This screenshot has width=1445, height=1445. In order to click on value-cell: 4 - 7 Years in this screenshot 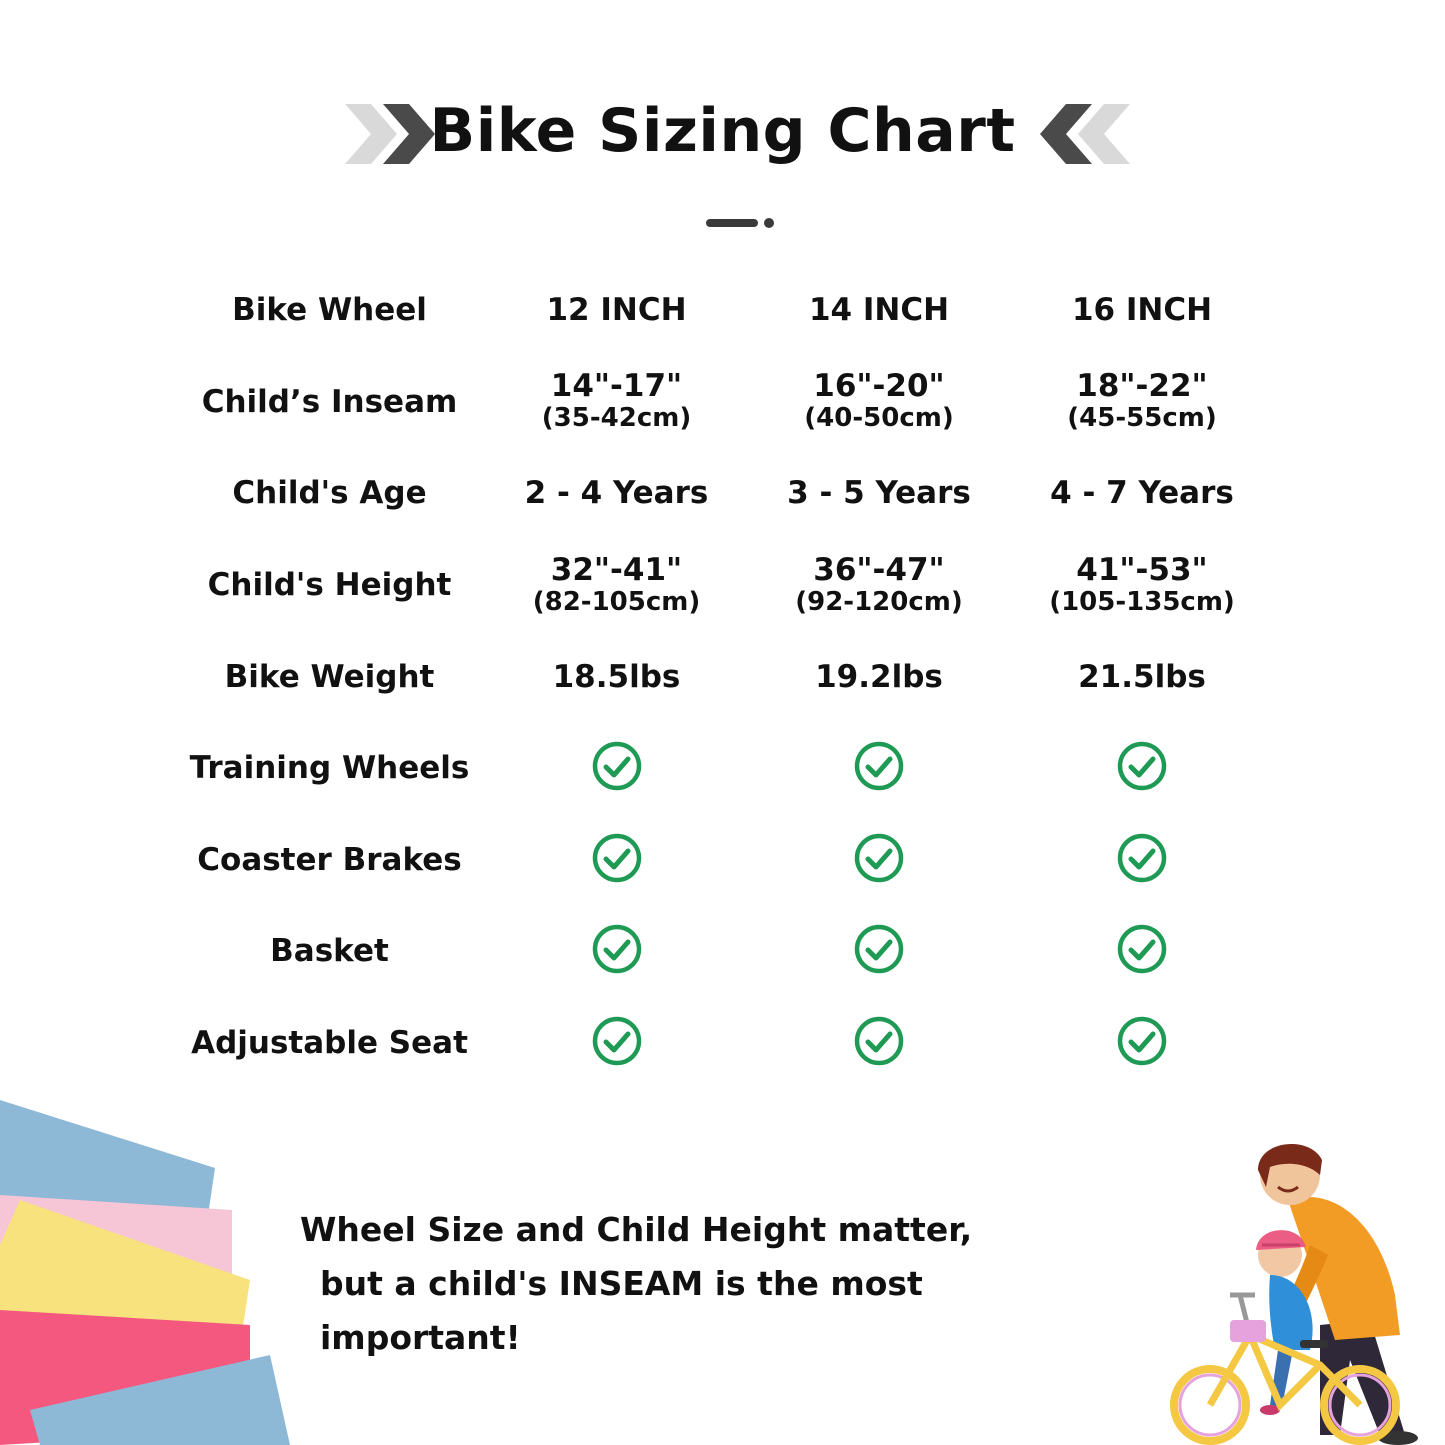, I will do `click(1142, 493)`.